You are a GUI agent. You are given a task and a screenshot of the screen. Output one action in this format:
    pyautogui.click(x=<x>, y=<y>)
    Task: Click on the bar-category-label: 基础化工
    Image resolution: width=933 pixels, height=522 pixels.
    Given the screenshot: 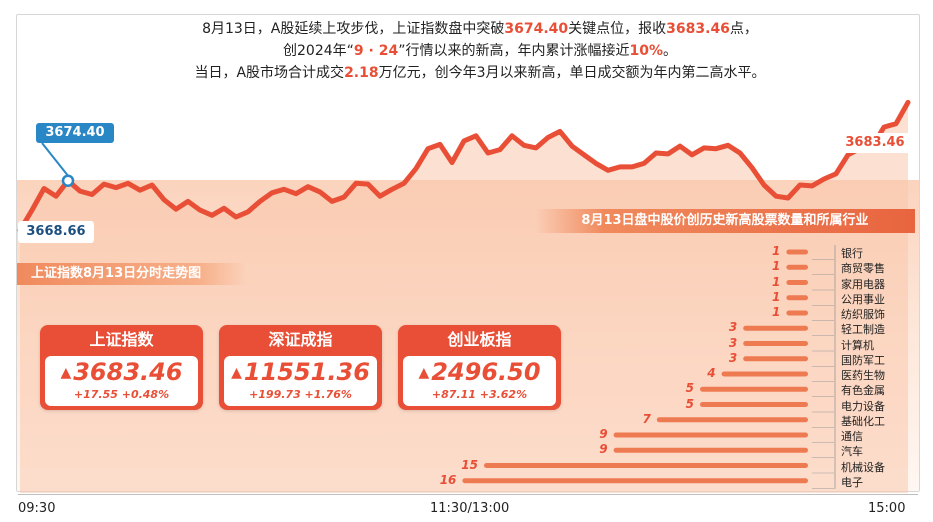 What is the action you would take?
    pyautogui.click(x=863, y=421)
    